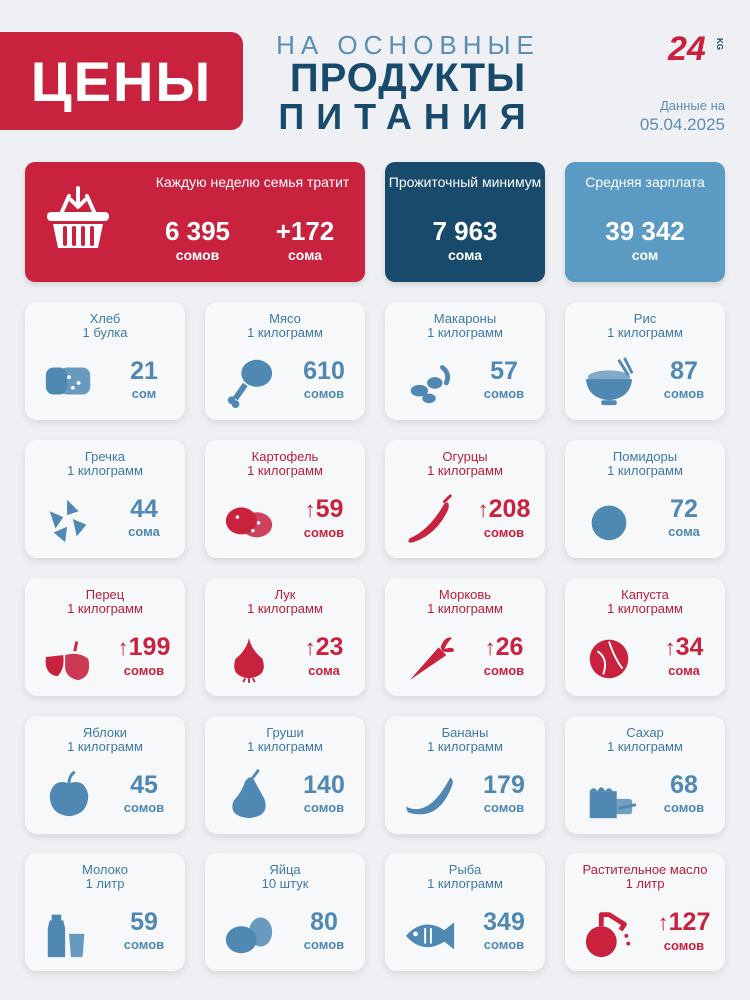  I want to click on weekly-amount: 6 395, so click(197, 231).